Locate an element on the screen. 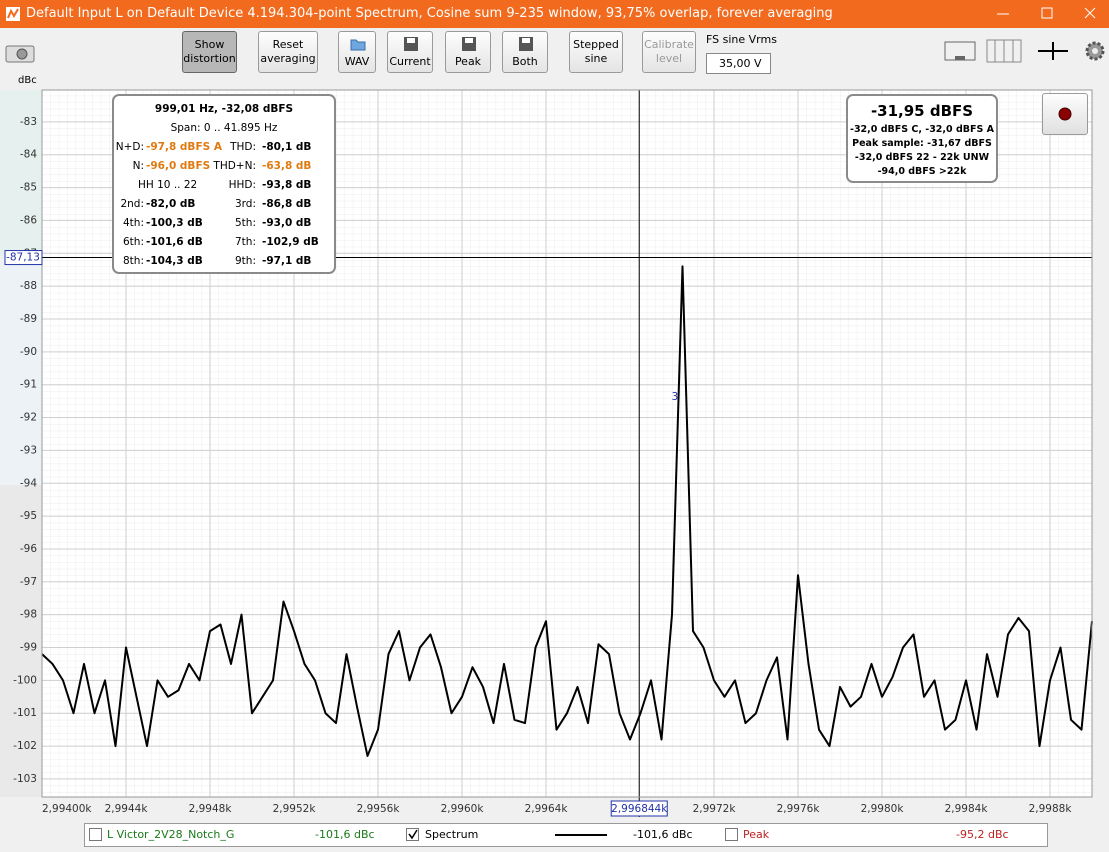 The width and height of the screenshot is (1109, 852). cursor-y-label: -87,13 is located at coordinates (23, 258).